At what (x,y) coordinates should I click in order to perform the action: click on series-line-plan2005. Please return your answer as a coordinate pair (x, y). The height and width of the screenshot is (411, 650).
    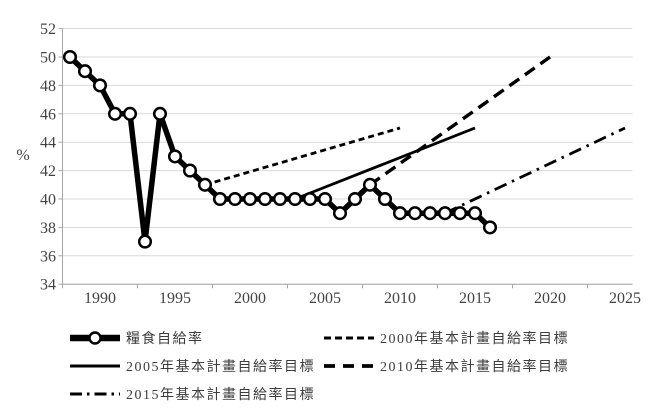
    Looking at the image, I should click on (385, 163).